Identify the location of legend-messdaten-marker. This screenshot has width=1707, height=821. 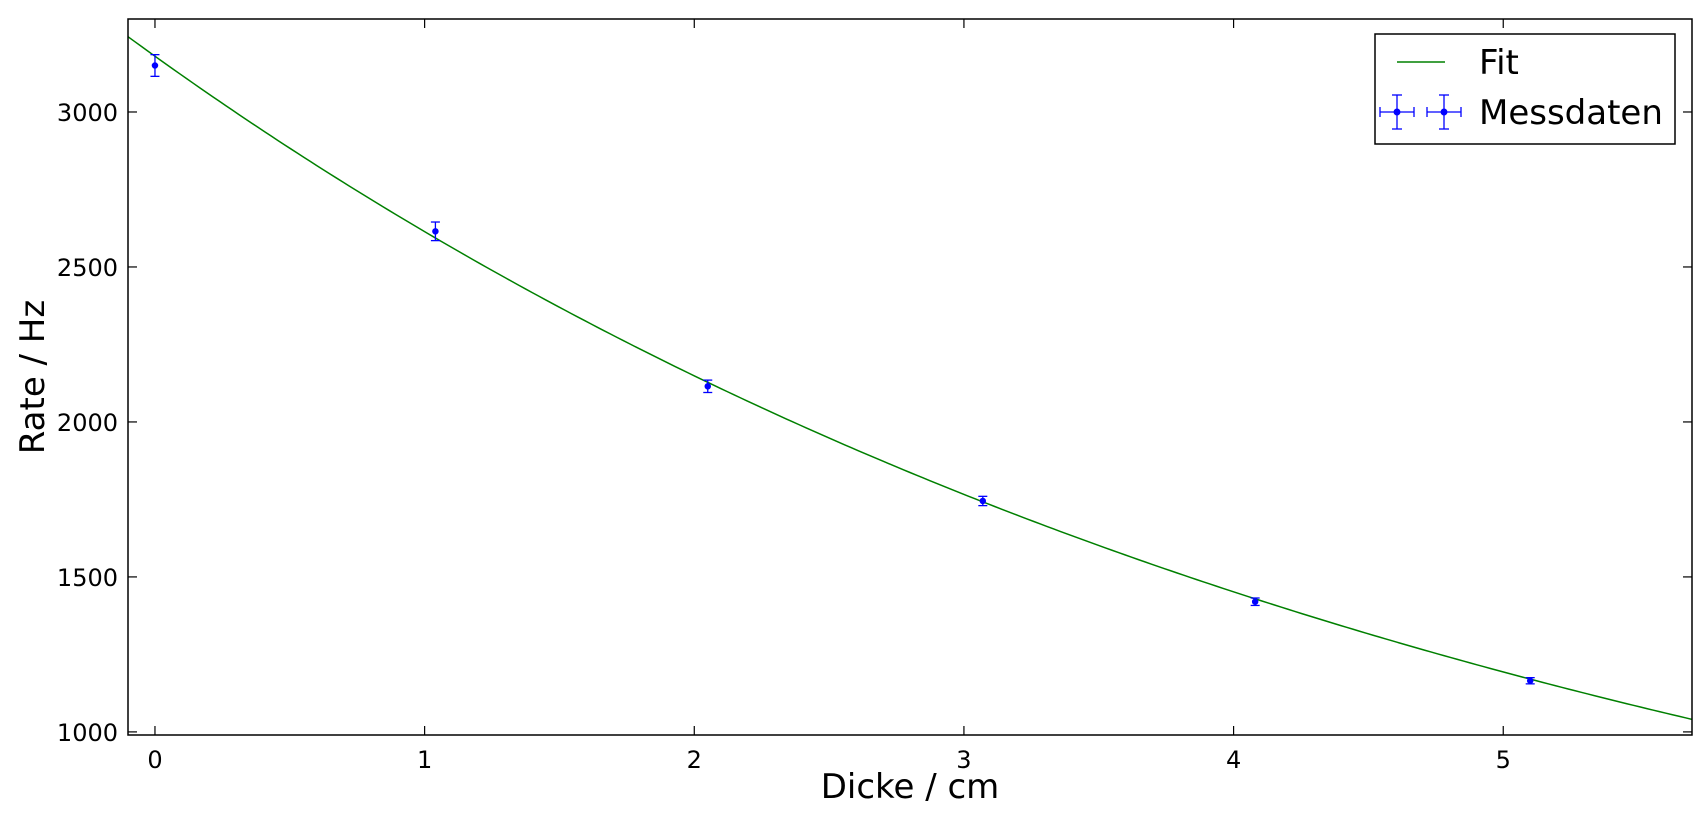
(1420, 112).